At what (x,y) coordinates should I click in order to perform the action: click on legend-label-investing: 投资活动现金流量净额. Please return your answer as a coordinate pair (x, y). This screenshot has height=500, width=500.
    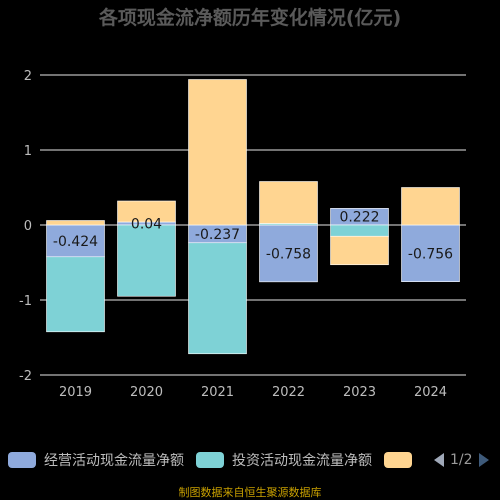
    Looking at the image, I should click on (302, 461).